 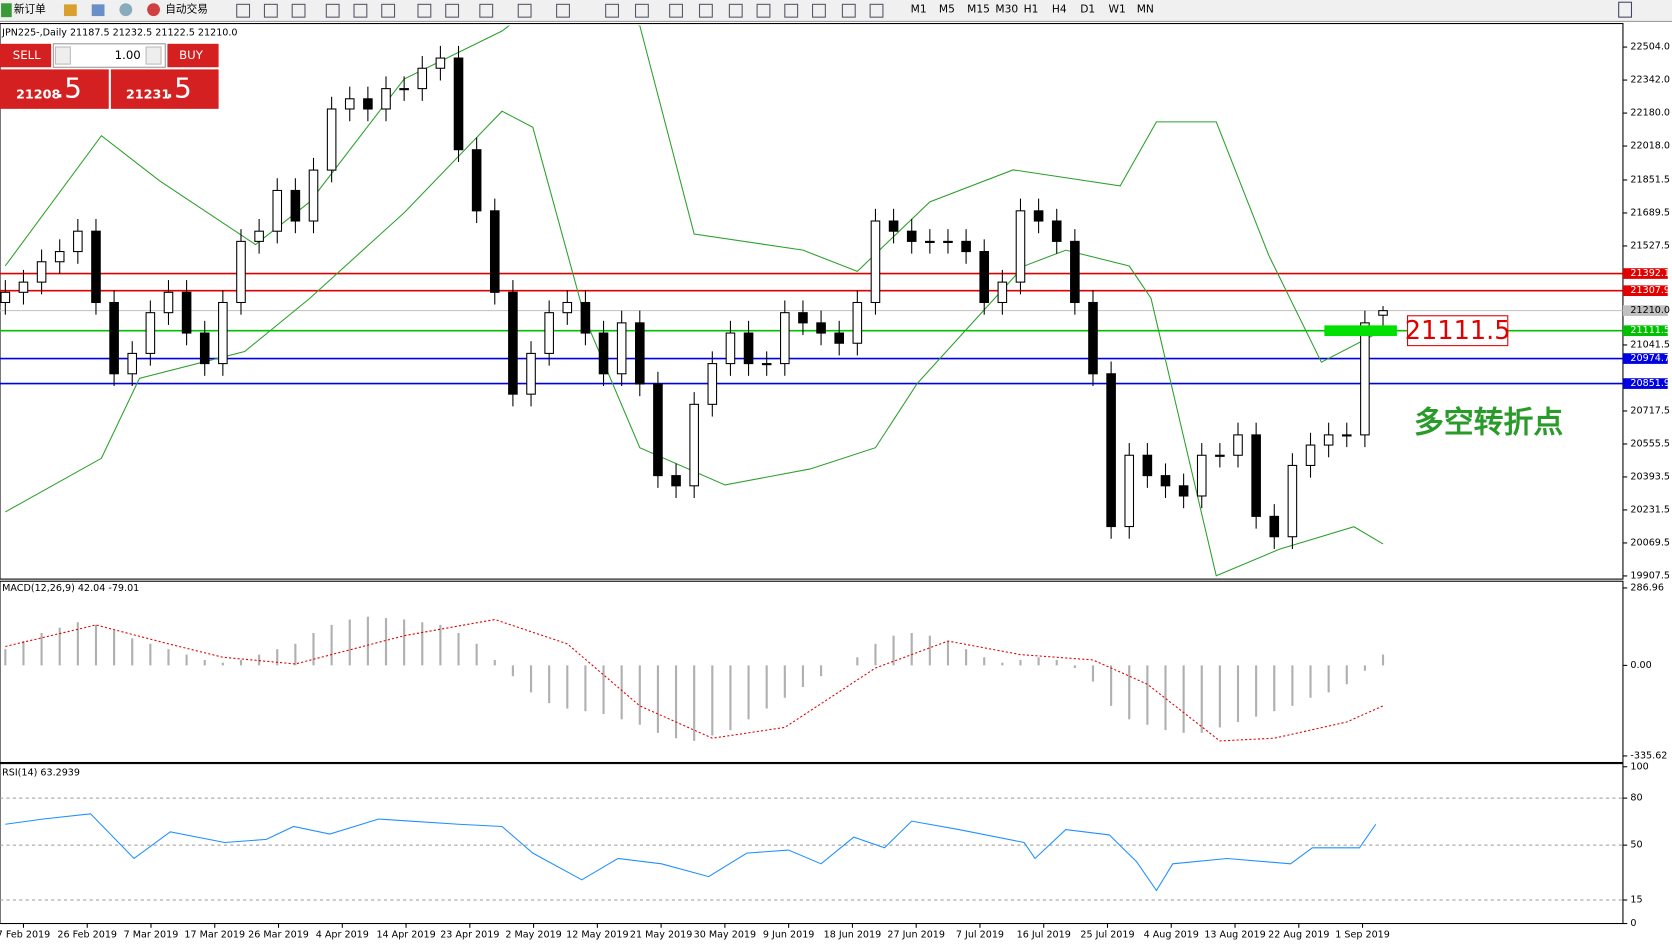 I want to click on x-tick-label: 17 Mar 2019, so click(x=214, y=935).